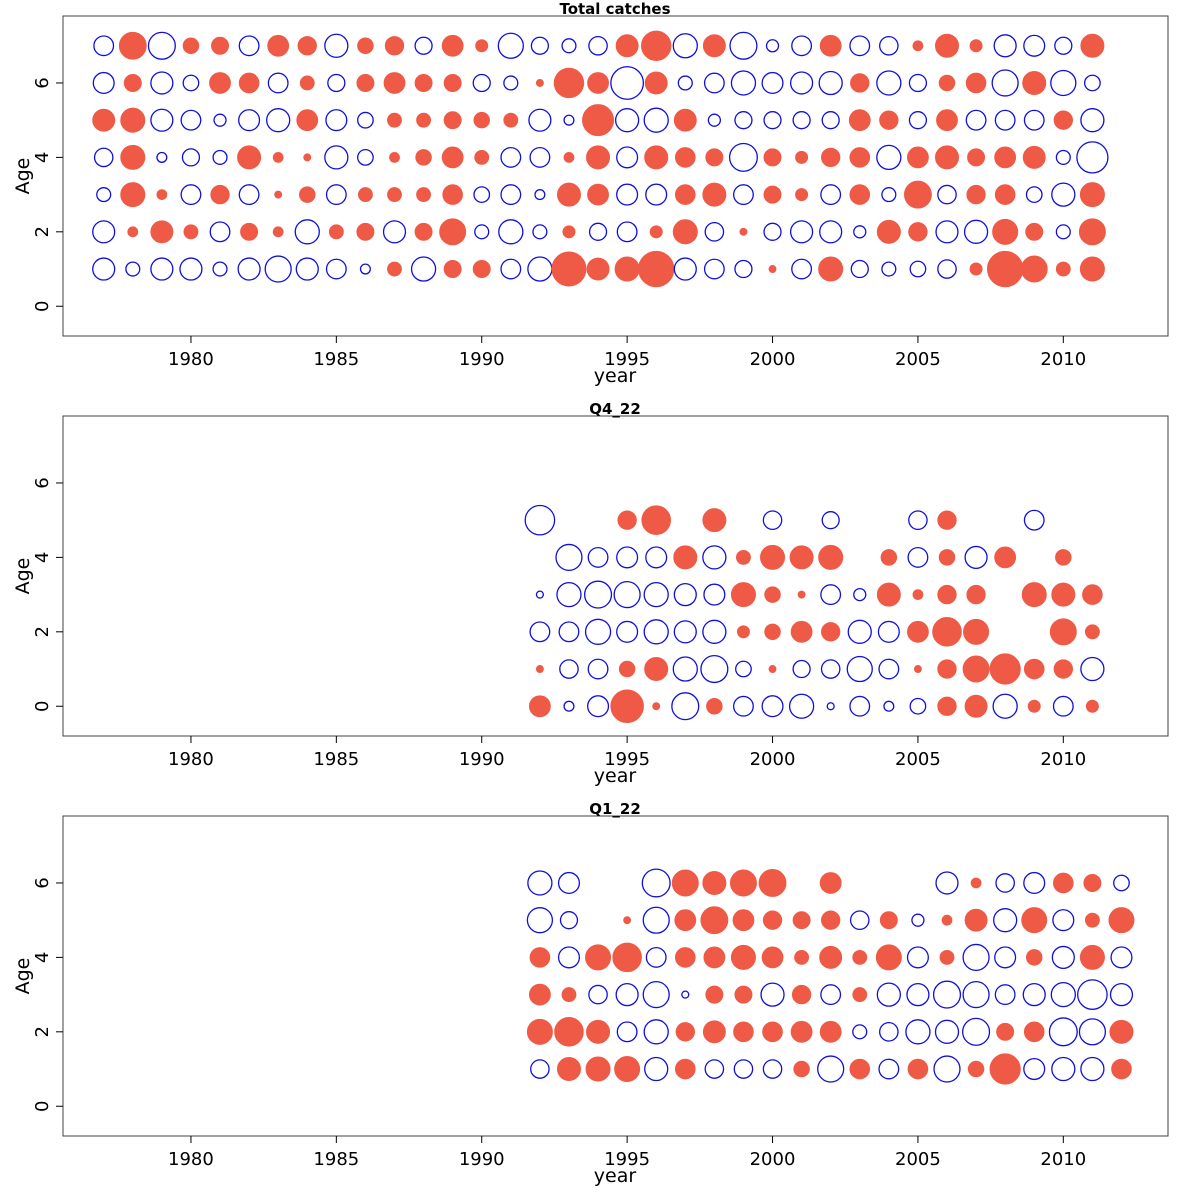  What do you see at coordinates (627, 759) in the screenshot?
I see `x-tick-label: 1995` at bounding box center [627, 759].